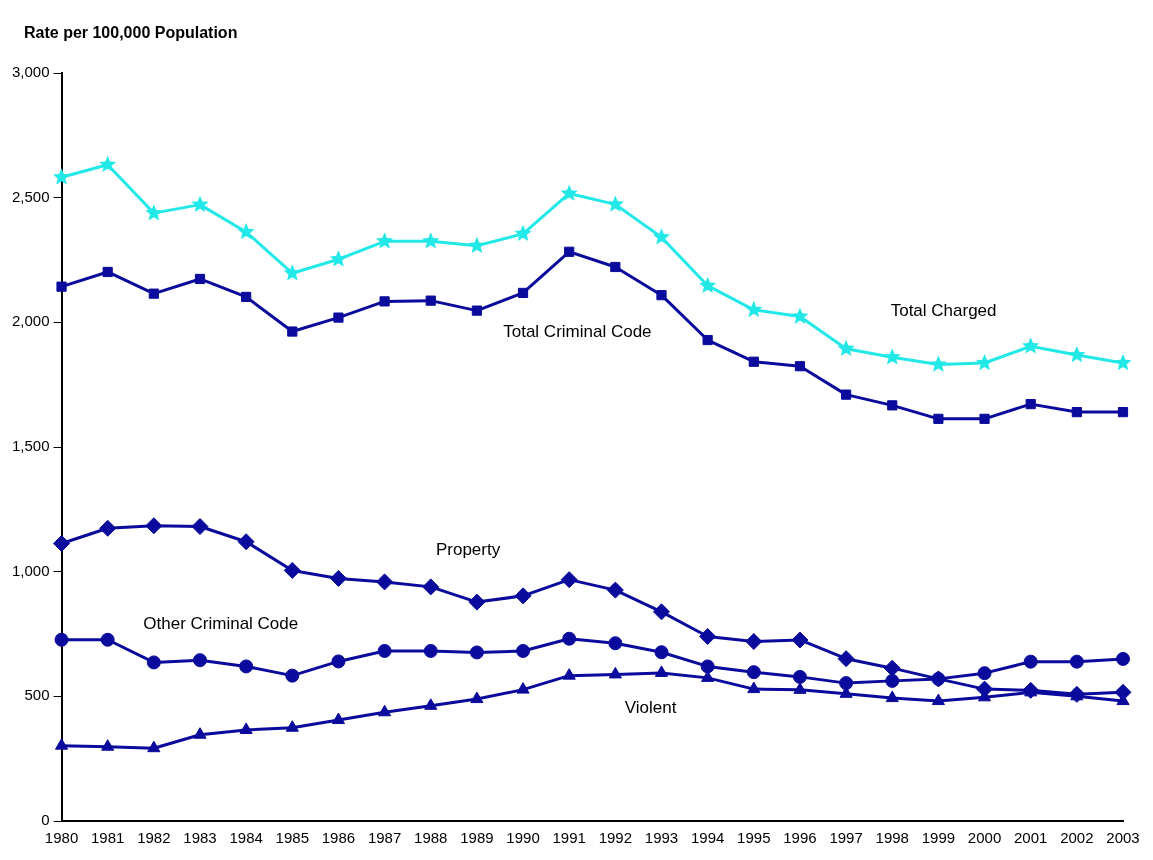 The width and height of the screenshot is (1153, 860). What do you see at coordinates (37, 695) in the screenshot?
I see `y-tick-label: 500` at bounding box center [37, 695].